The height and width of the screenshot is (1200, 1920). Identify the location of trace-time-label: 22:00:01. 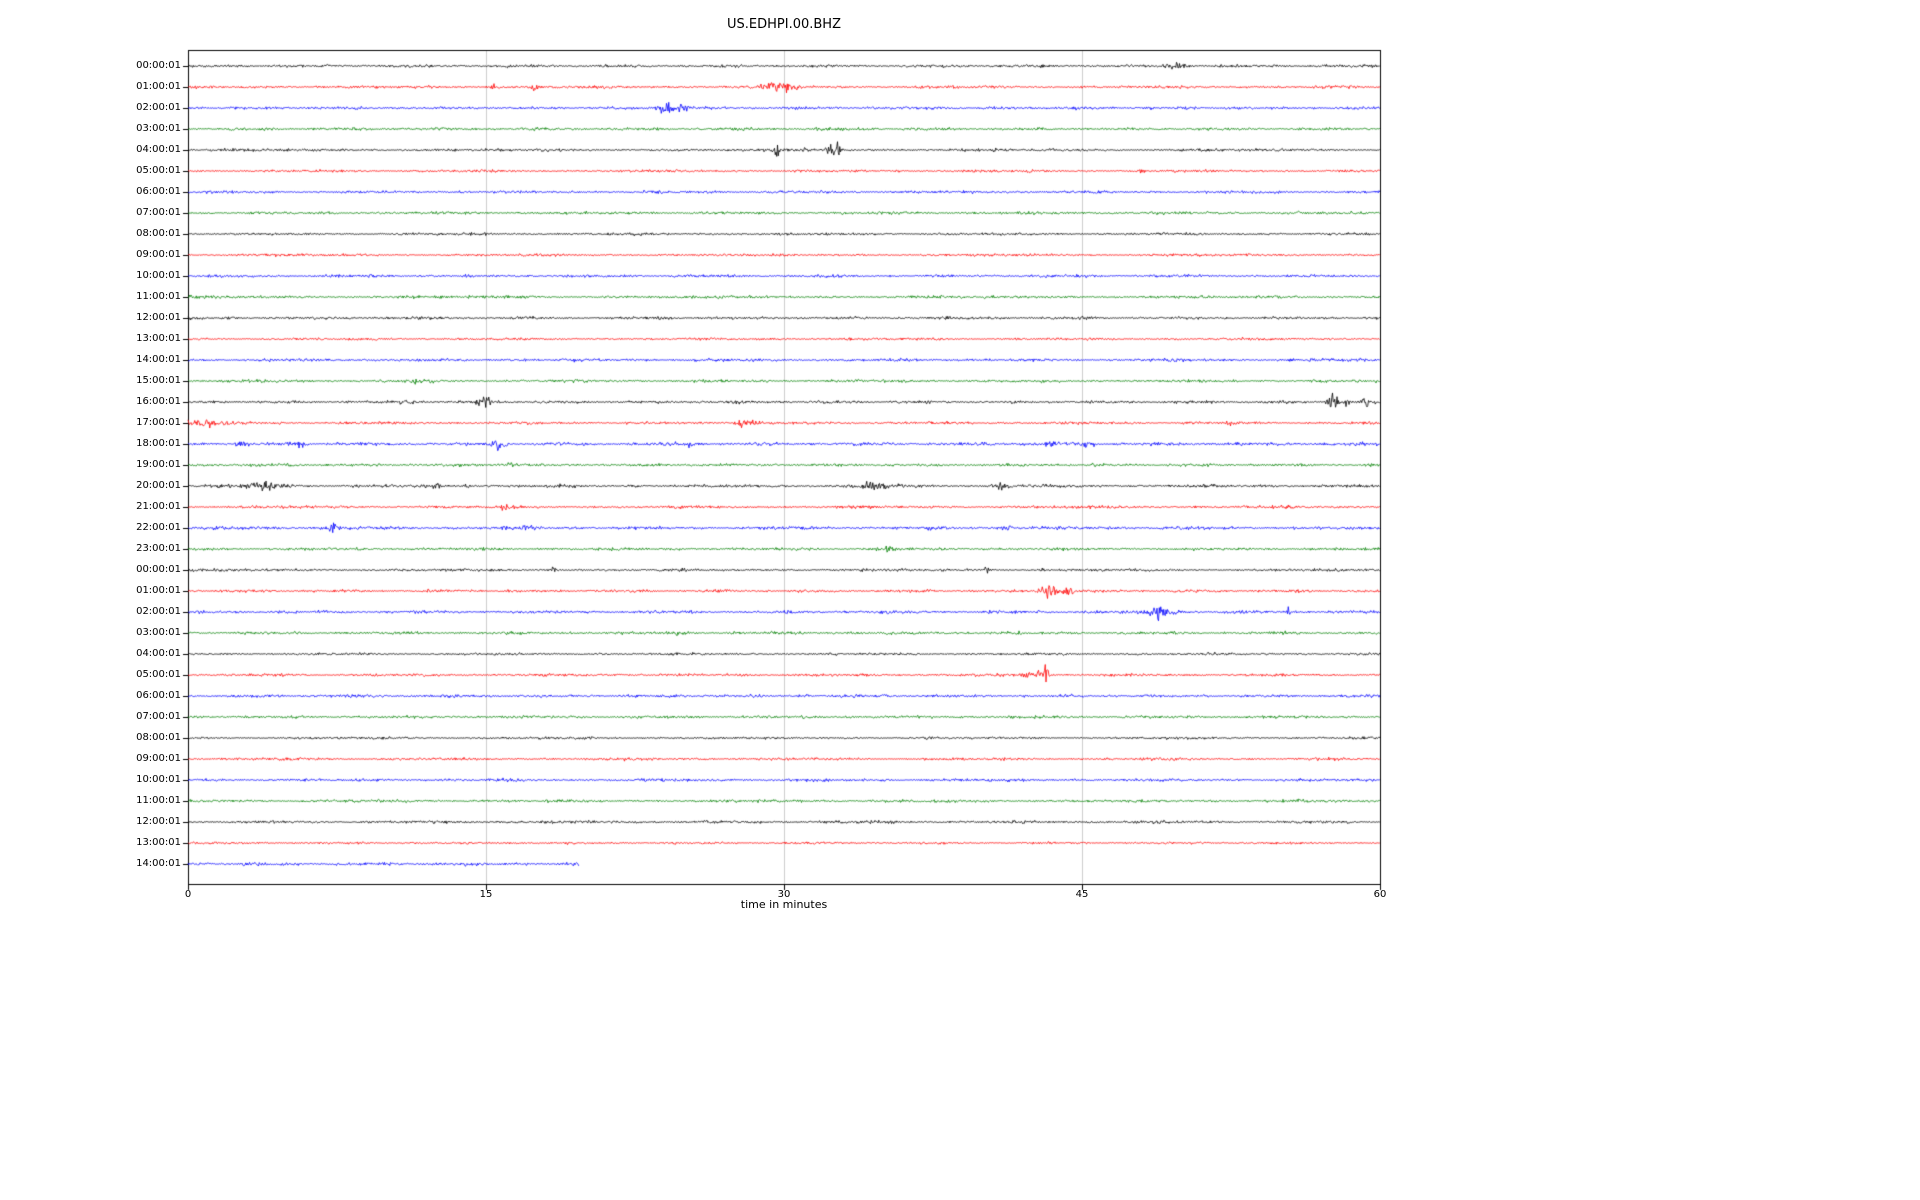
(158, 527).